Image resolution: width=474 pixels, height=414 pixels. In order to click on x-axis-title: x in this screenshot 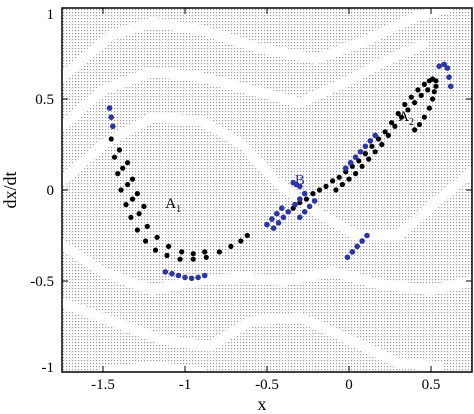, I will do `click(262, 404)`.